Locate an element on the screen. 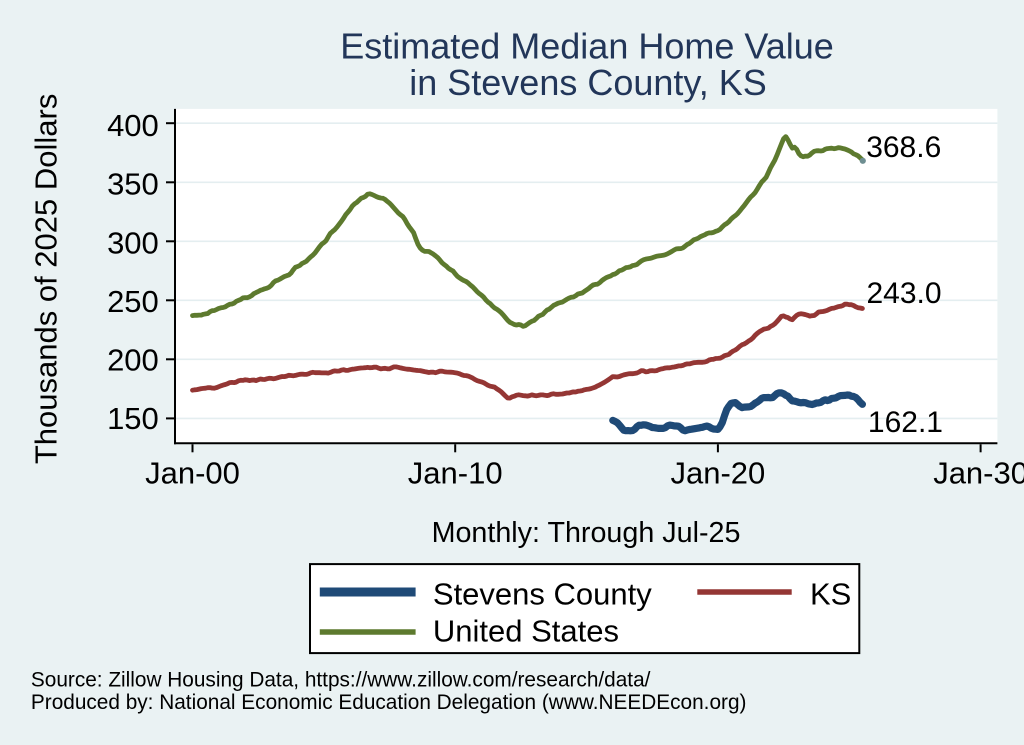  svg-text: Jan-00 is located at coordinates (192, 473).